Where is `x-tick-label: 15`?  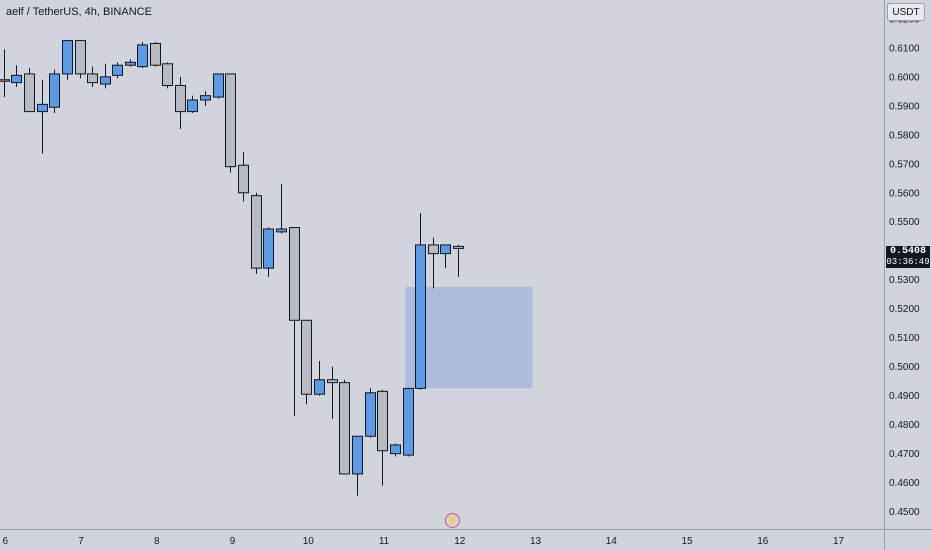
x-tick-label: 15 is located at coordinates (687, 541).